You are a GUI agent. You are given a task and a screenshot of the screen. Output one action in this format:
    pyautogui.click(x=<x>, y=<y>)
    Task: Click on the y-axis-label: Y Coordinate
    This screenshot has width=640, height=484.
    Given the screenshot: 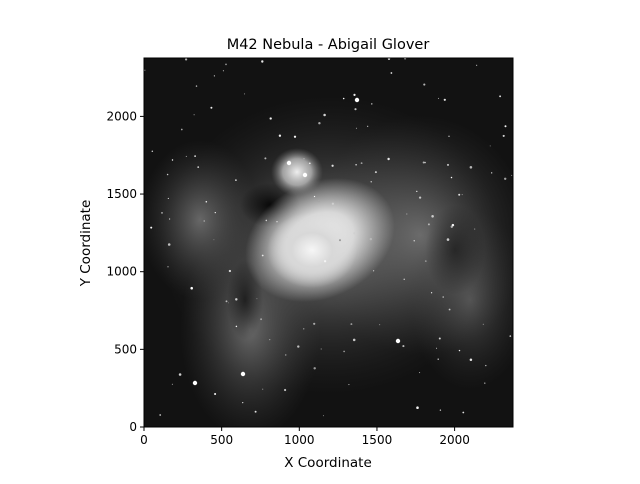 What is the action you would take?
    pyautogui.click(x=86, y=244)
    